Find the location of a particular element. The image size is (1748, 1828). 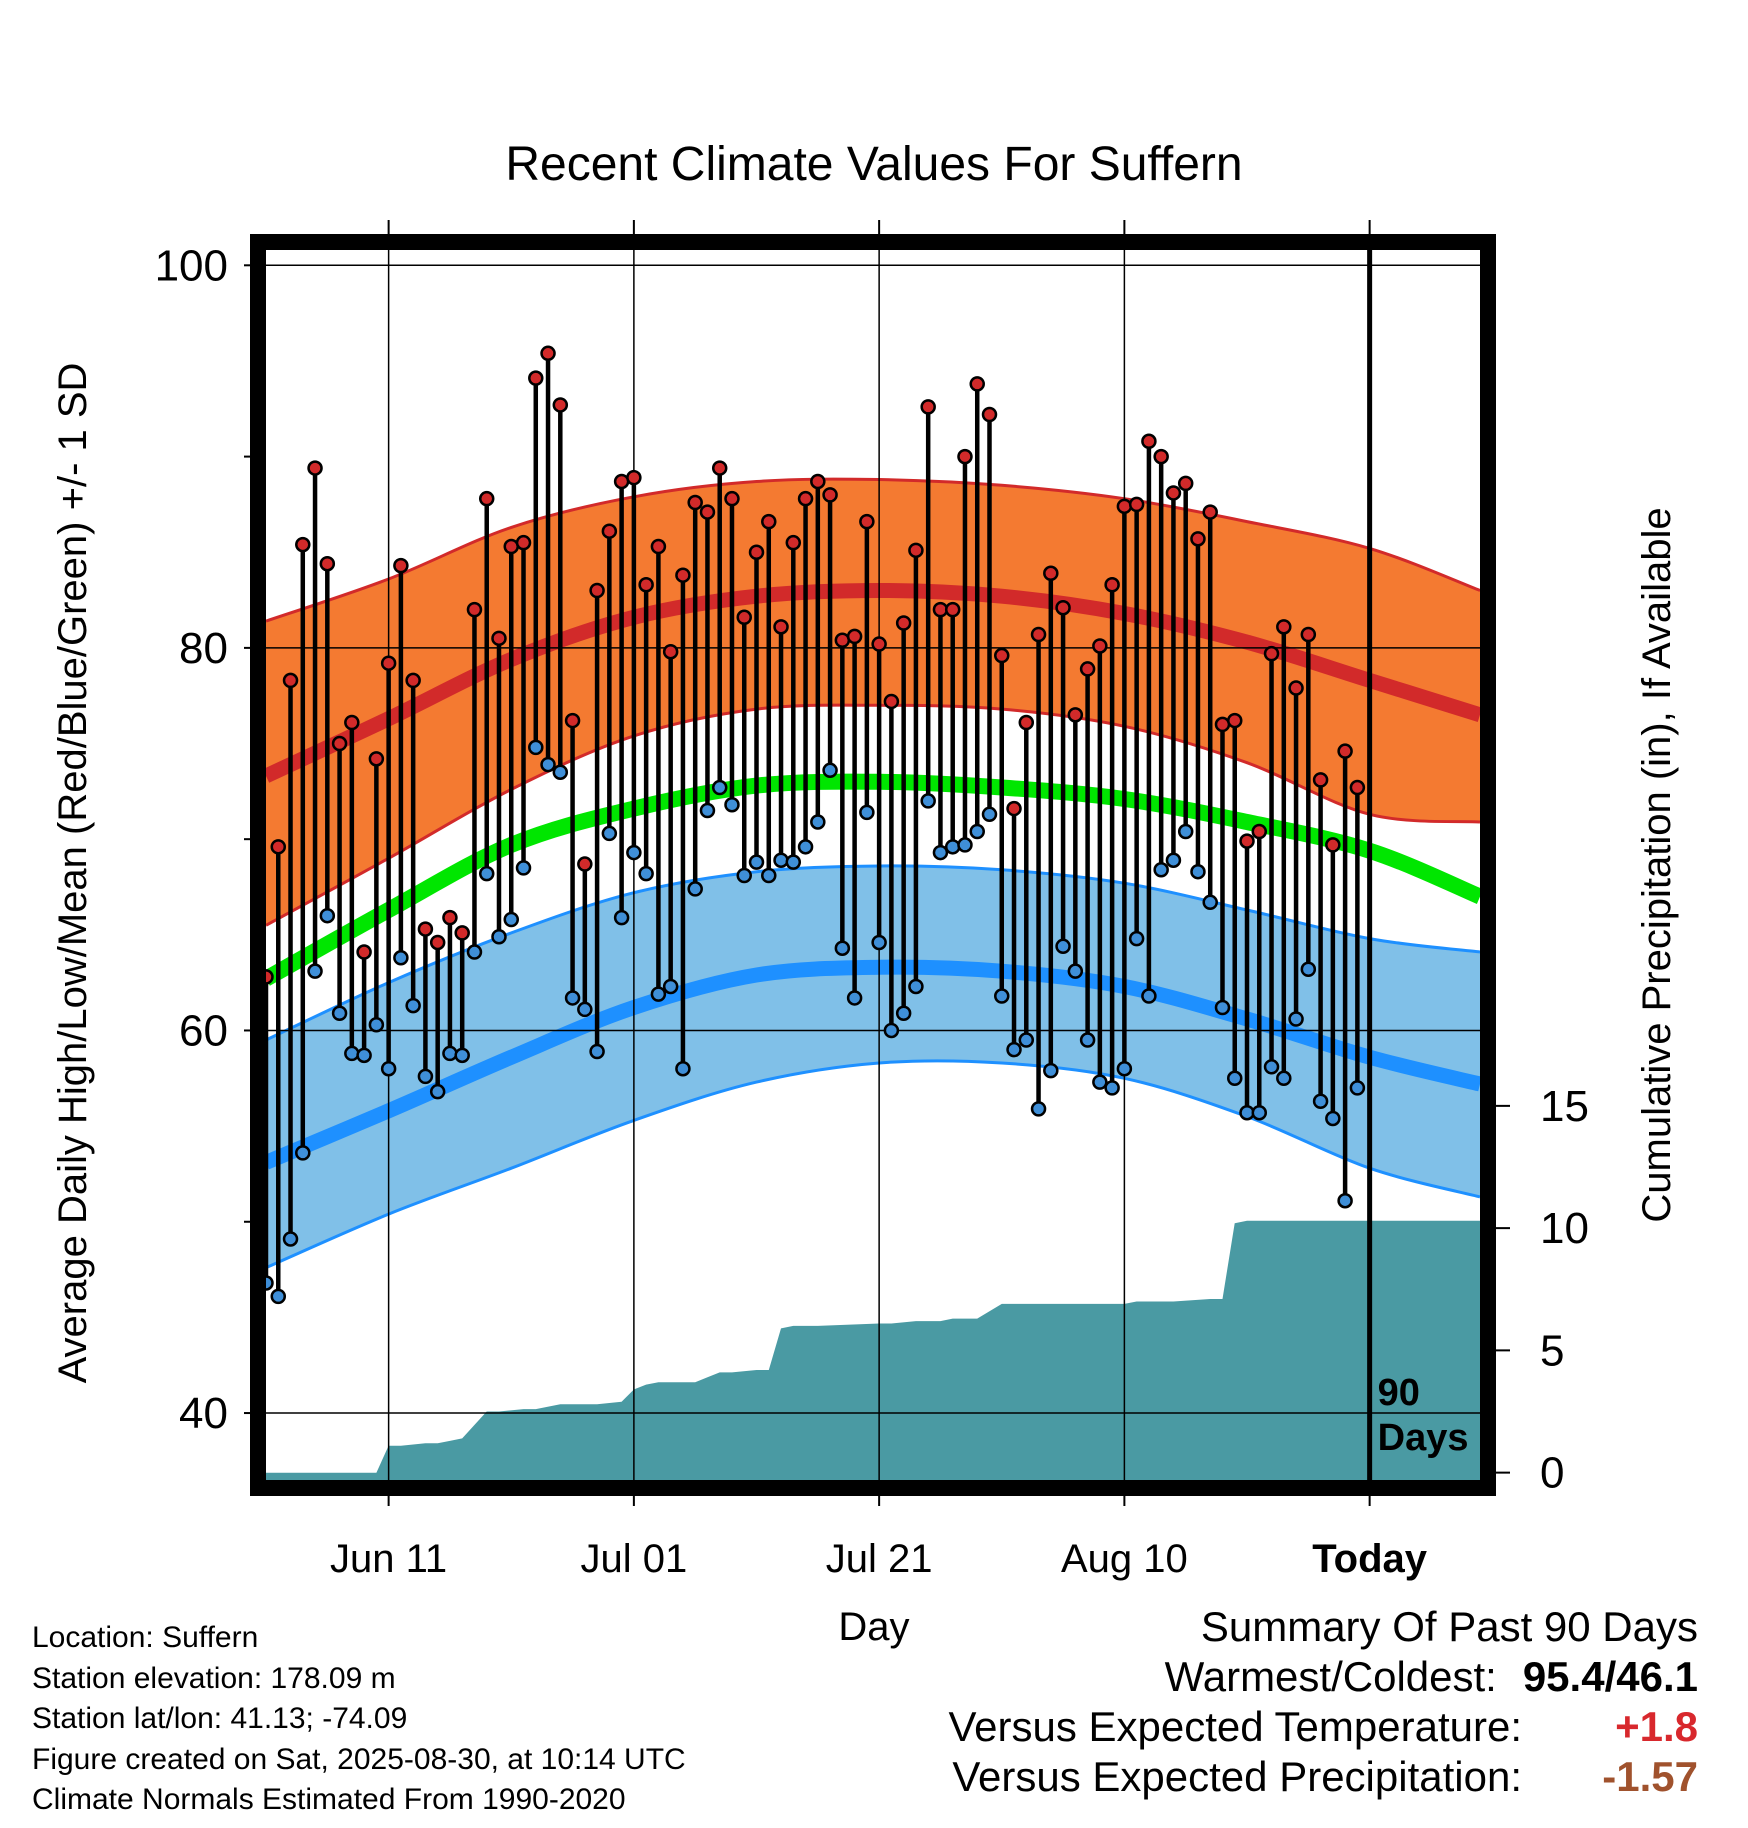

y-tick-label: 40 is located at coordinates (203, 1413).